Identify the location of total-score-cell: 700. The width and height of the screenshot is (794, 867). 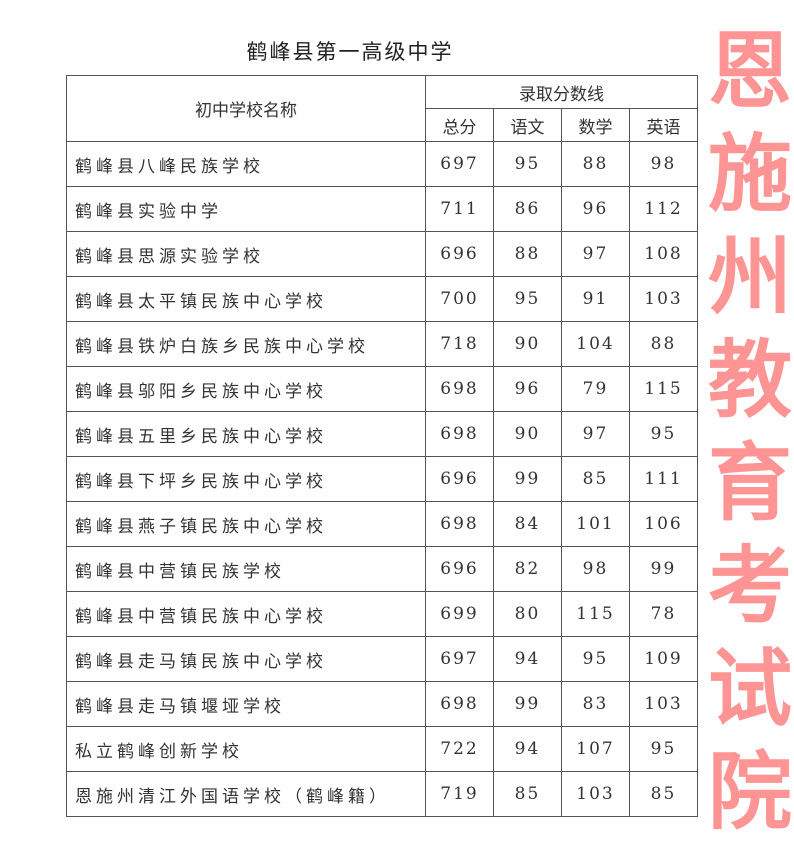
(459, 299).